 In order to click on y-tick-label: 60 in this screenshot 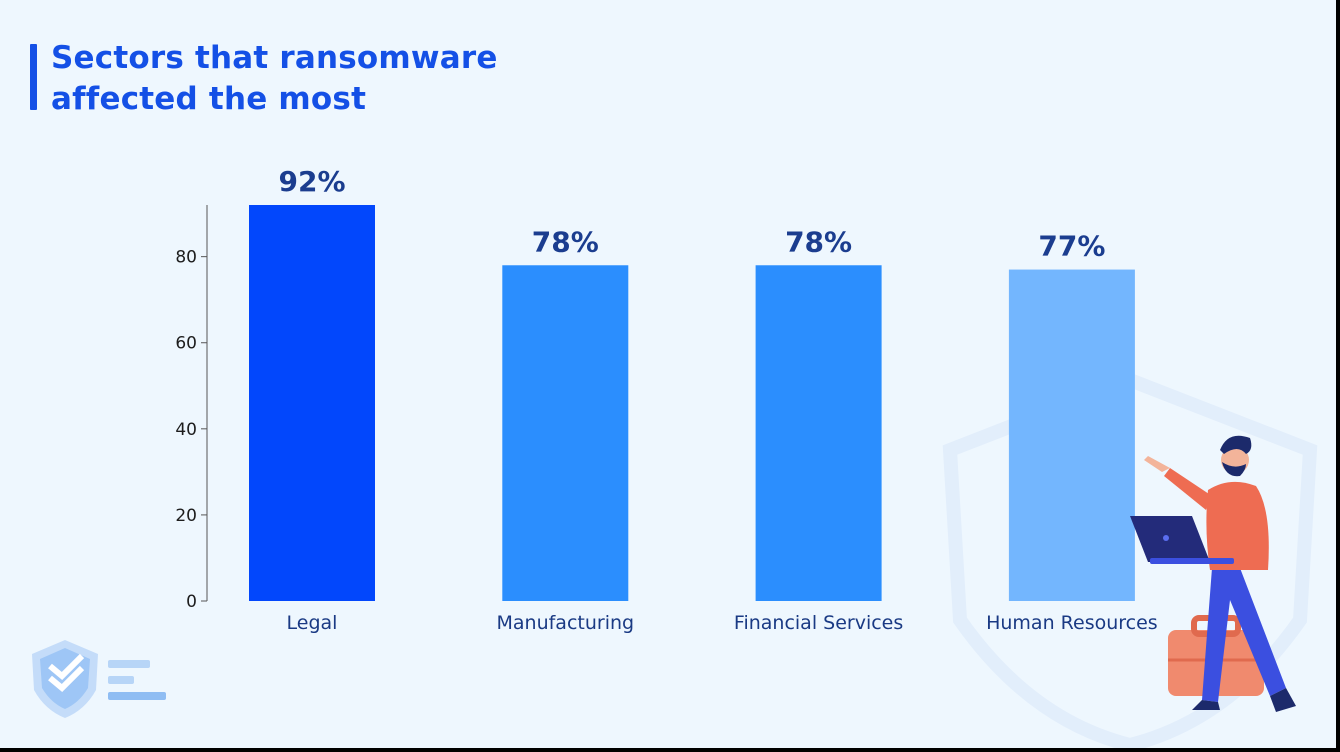, I will do `click(186, 344)`.